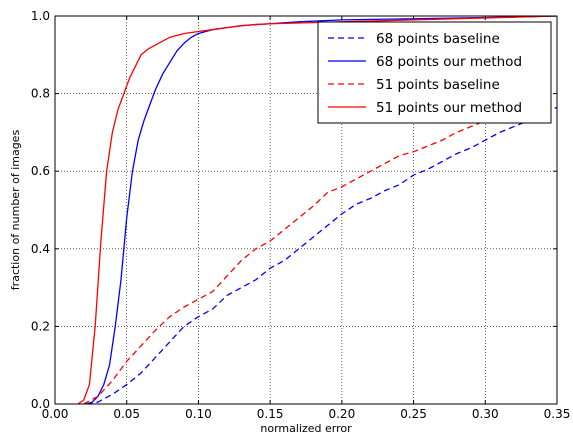 The width and height of the screenshot is (573, 436). Describe the element at coordinates (270, 414) in the screenshot. I see `x-tick-label: 0.15` at that location.